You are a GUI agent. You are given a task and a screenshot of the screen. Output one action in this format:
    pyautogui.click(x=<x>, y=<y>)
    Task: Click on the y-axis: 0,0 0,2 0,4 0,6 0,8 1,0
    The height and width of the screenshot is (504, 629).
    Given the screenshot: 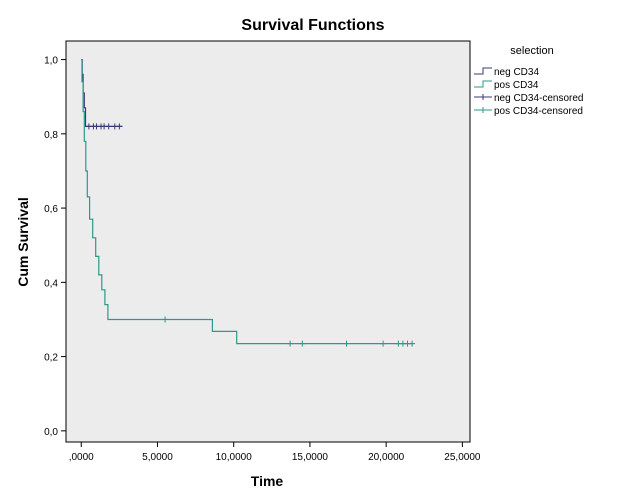 What is the action you would take?
    pyautogui.click(x=55, y=247)
    